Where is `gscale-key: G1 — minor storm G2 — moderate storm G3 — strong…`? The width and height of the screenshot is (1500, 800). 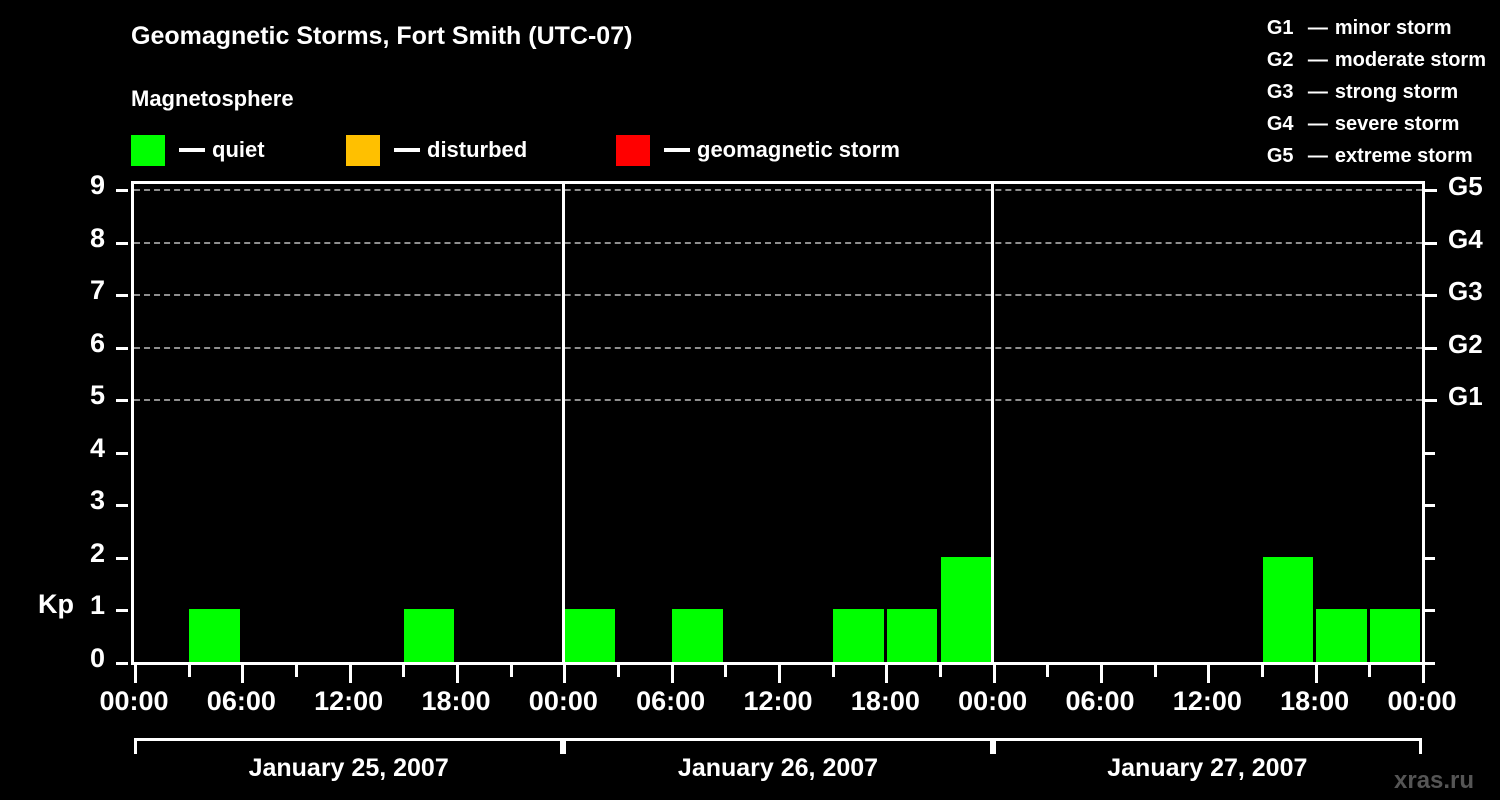
gscale-key: G1 — minor storm G2 — moderate storm G3 — strong… is located at coordinates (1376, 92).